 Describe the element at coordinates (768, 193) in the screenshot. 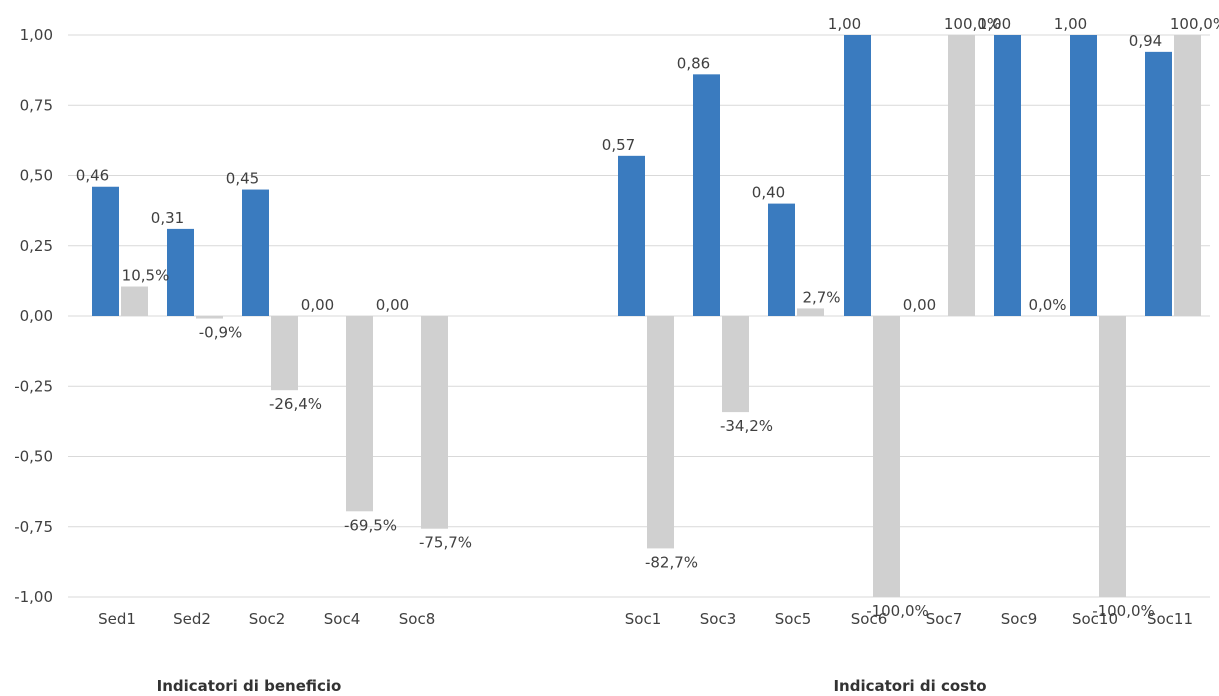

I see `data-label: 0,40` at that location.